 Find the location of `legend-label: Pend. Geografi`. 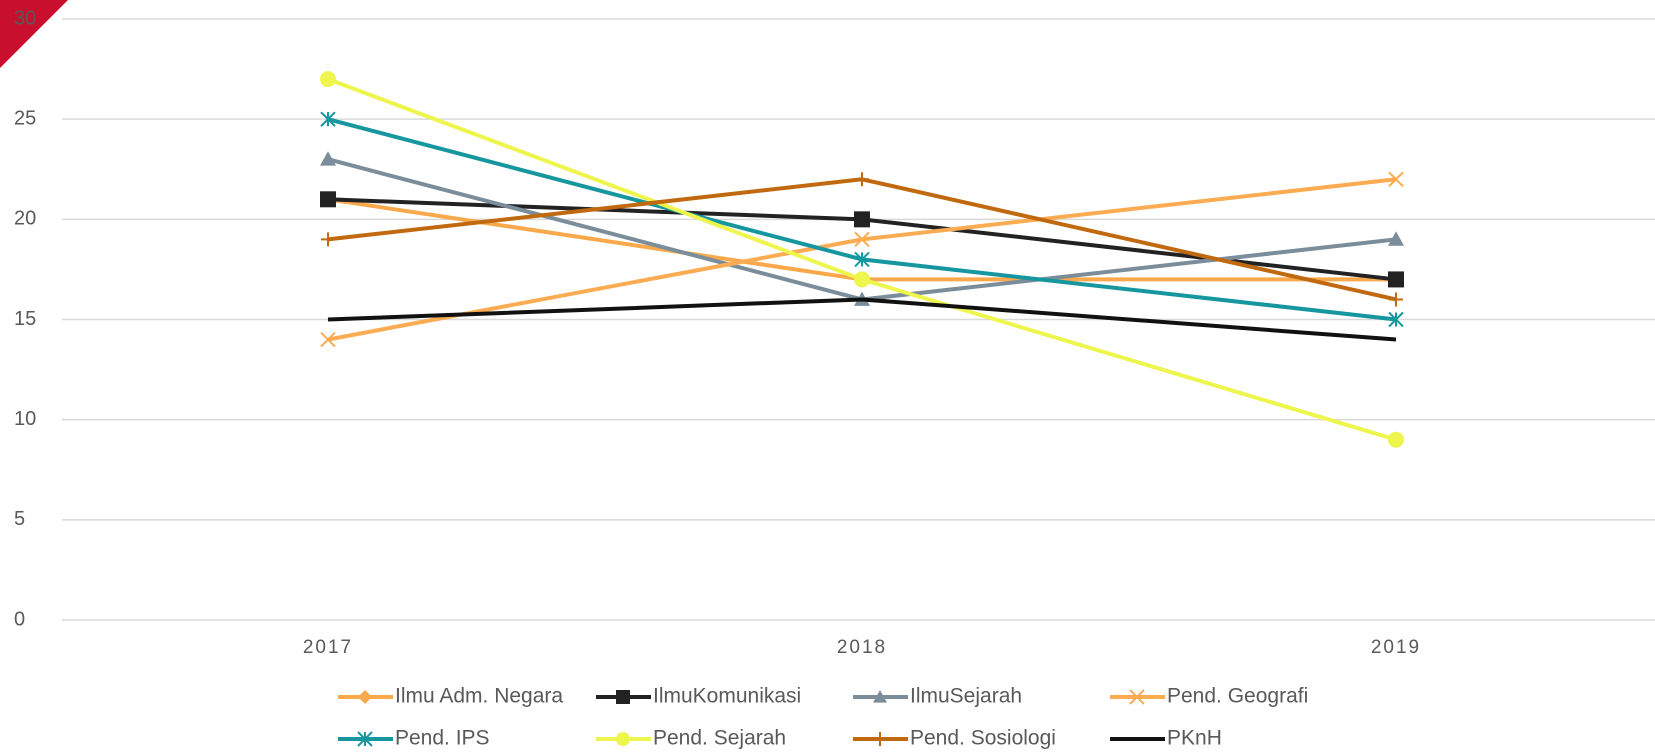

legend-label: Pend. Geografi is located at coordinates (1237, 696).